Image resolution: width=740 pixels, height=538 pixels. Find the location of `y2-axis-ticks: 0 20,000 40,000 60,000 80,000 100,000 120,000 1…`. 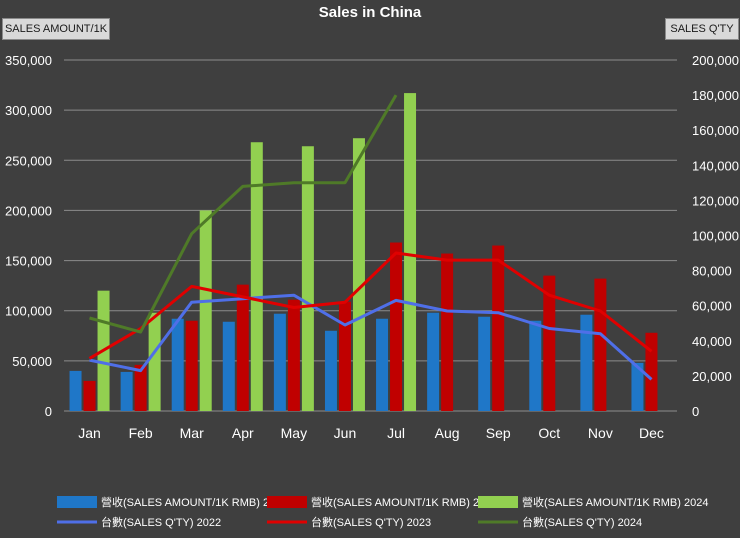

y2-axis-ticks: 0 20,000 40,000 60,000 80,000 100,000 120,000 1… is located at coordinates (715, 236).